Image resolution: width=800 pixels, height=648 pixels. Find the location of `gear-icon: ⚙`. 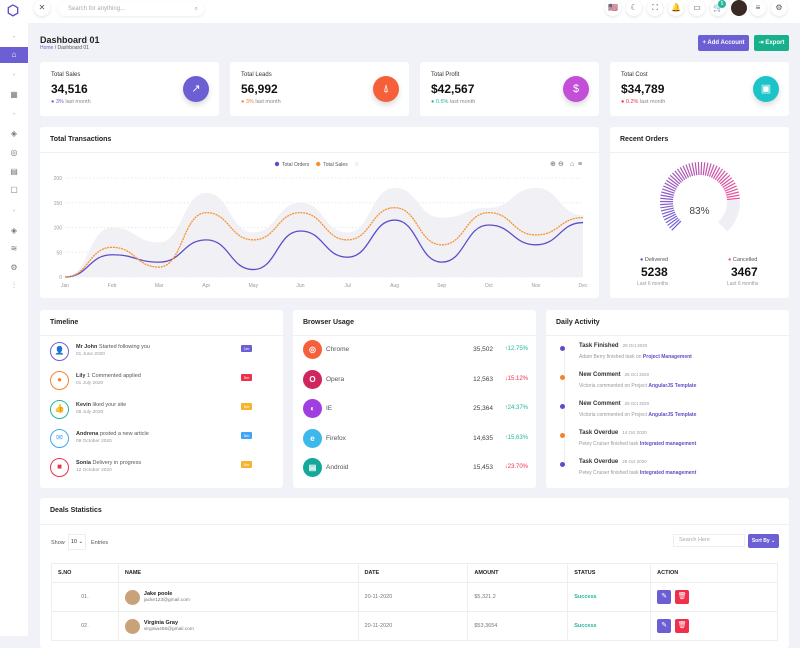

gear-icon: ⚙ is located at coordinates (779, 8).